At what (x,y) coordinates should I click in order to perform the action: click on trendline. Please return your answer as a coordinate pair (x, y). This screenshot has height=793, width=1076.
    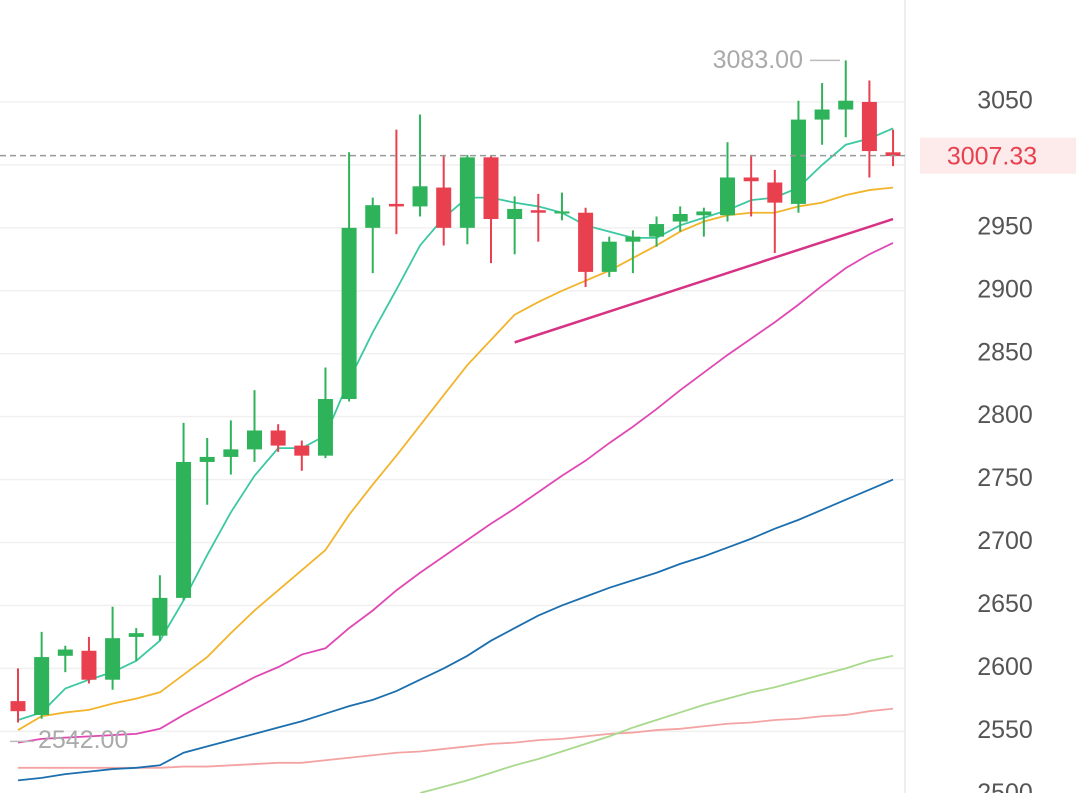
    Looking at the image, I should click on (704, 280).